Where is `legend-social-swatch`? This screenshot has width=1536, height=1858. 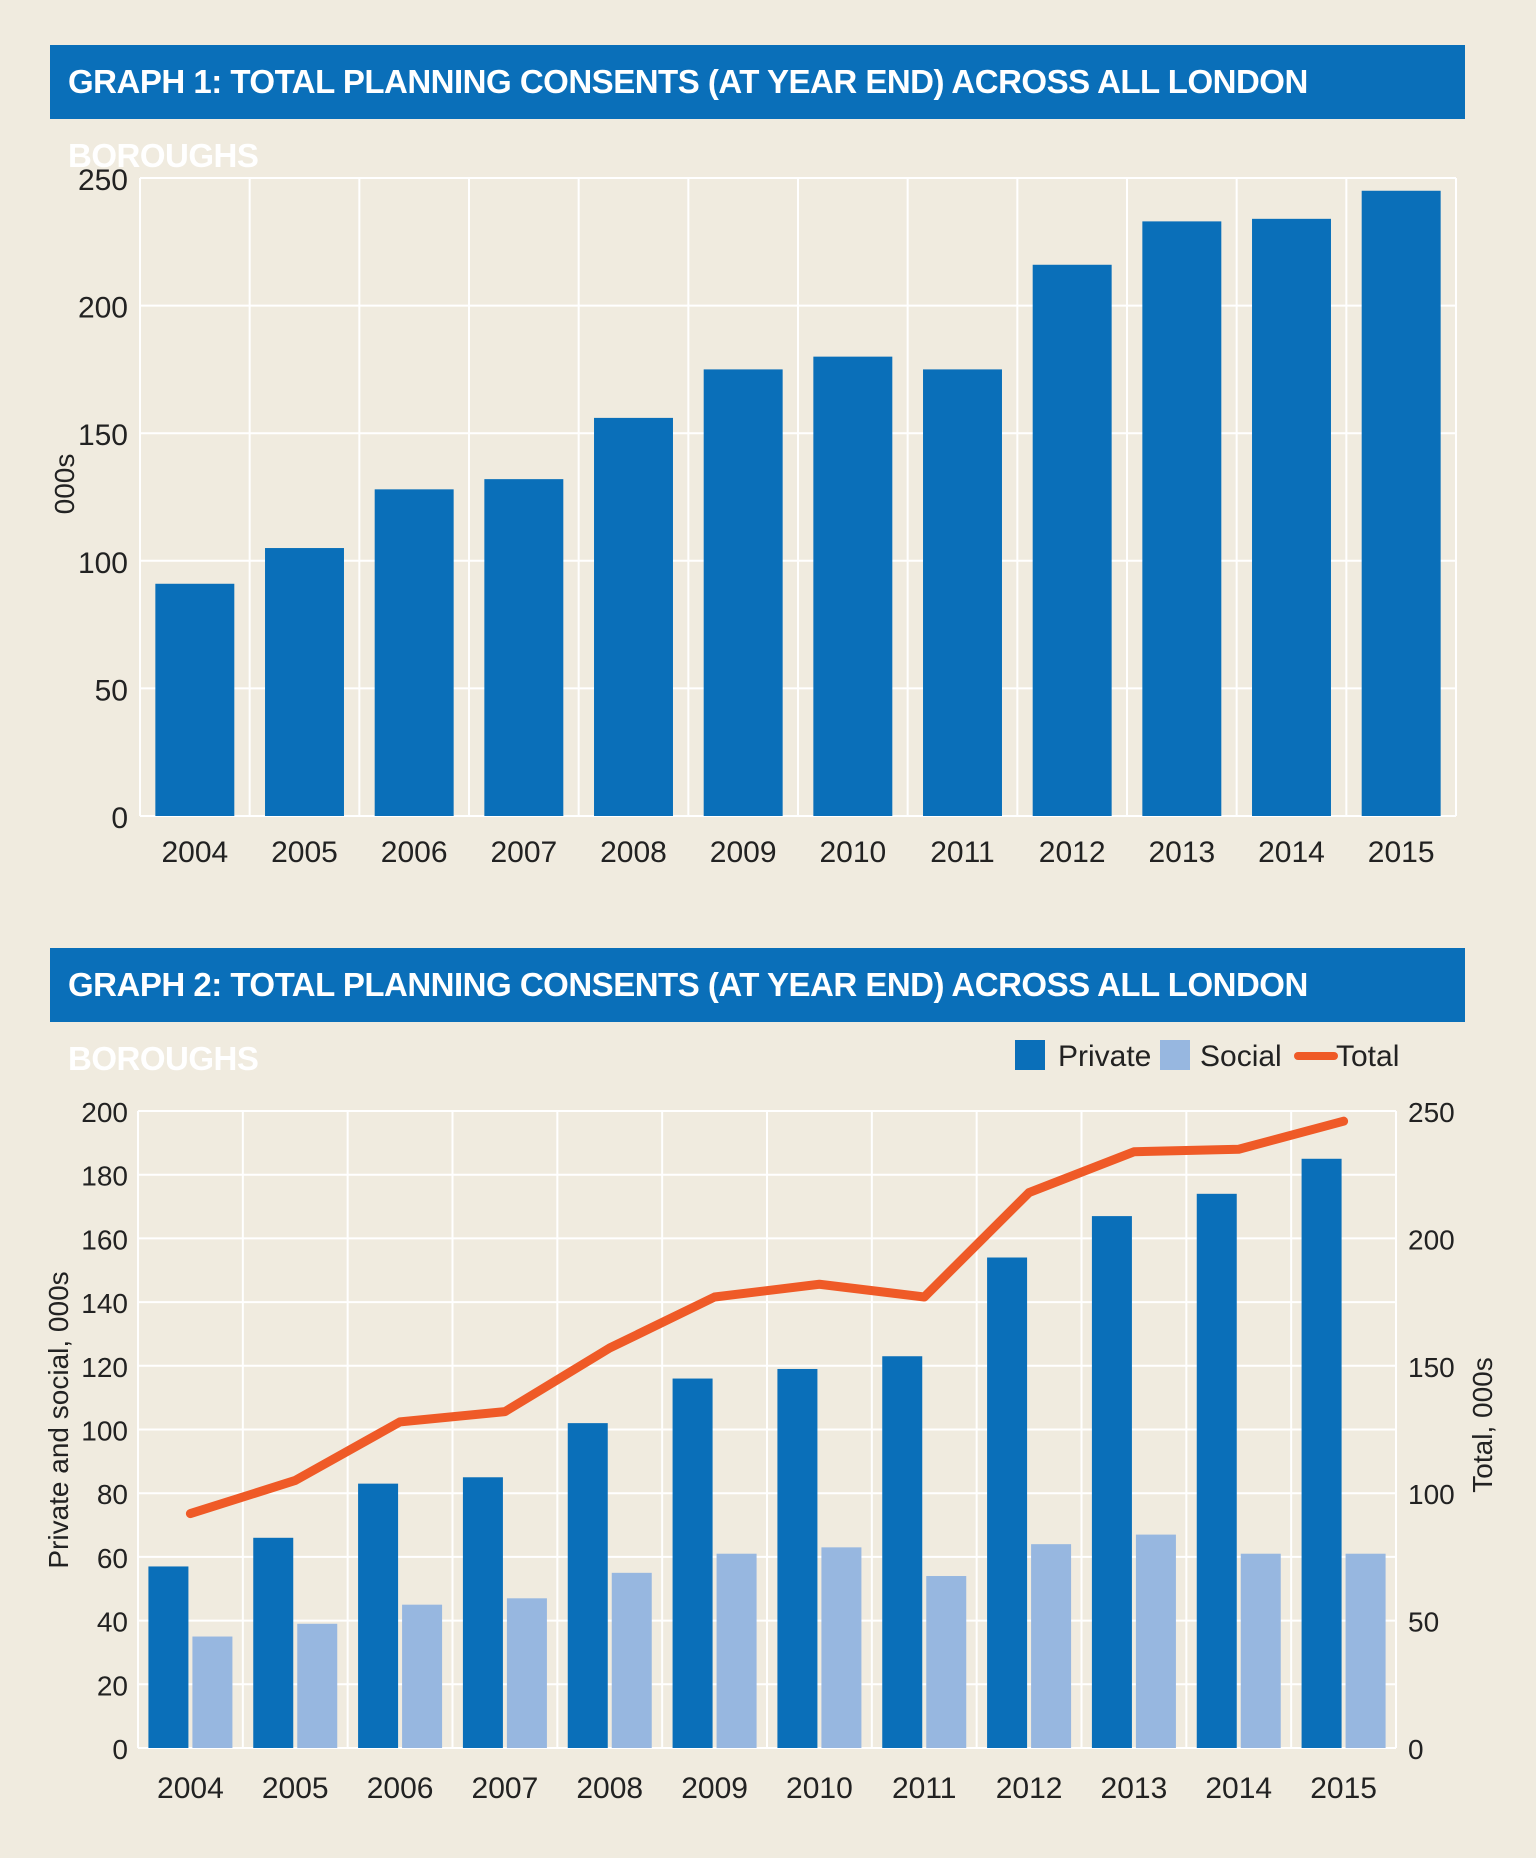
legend-social-swatch is located at coordinates (1175, 1055).